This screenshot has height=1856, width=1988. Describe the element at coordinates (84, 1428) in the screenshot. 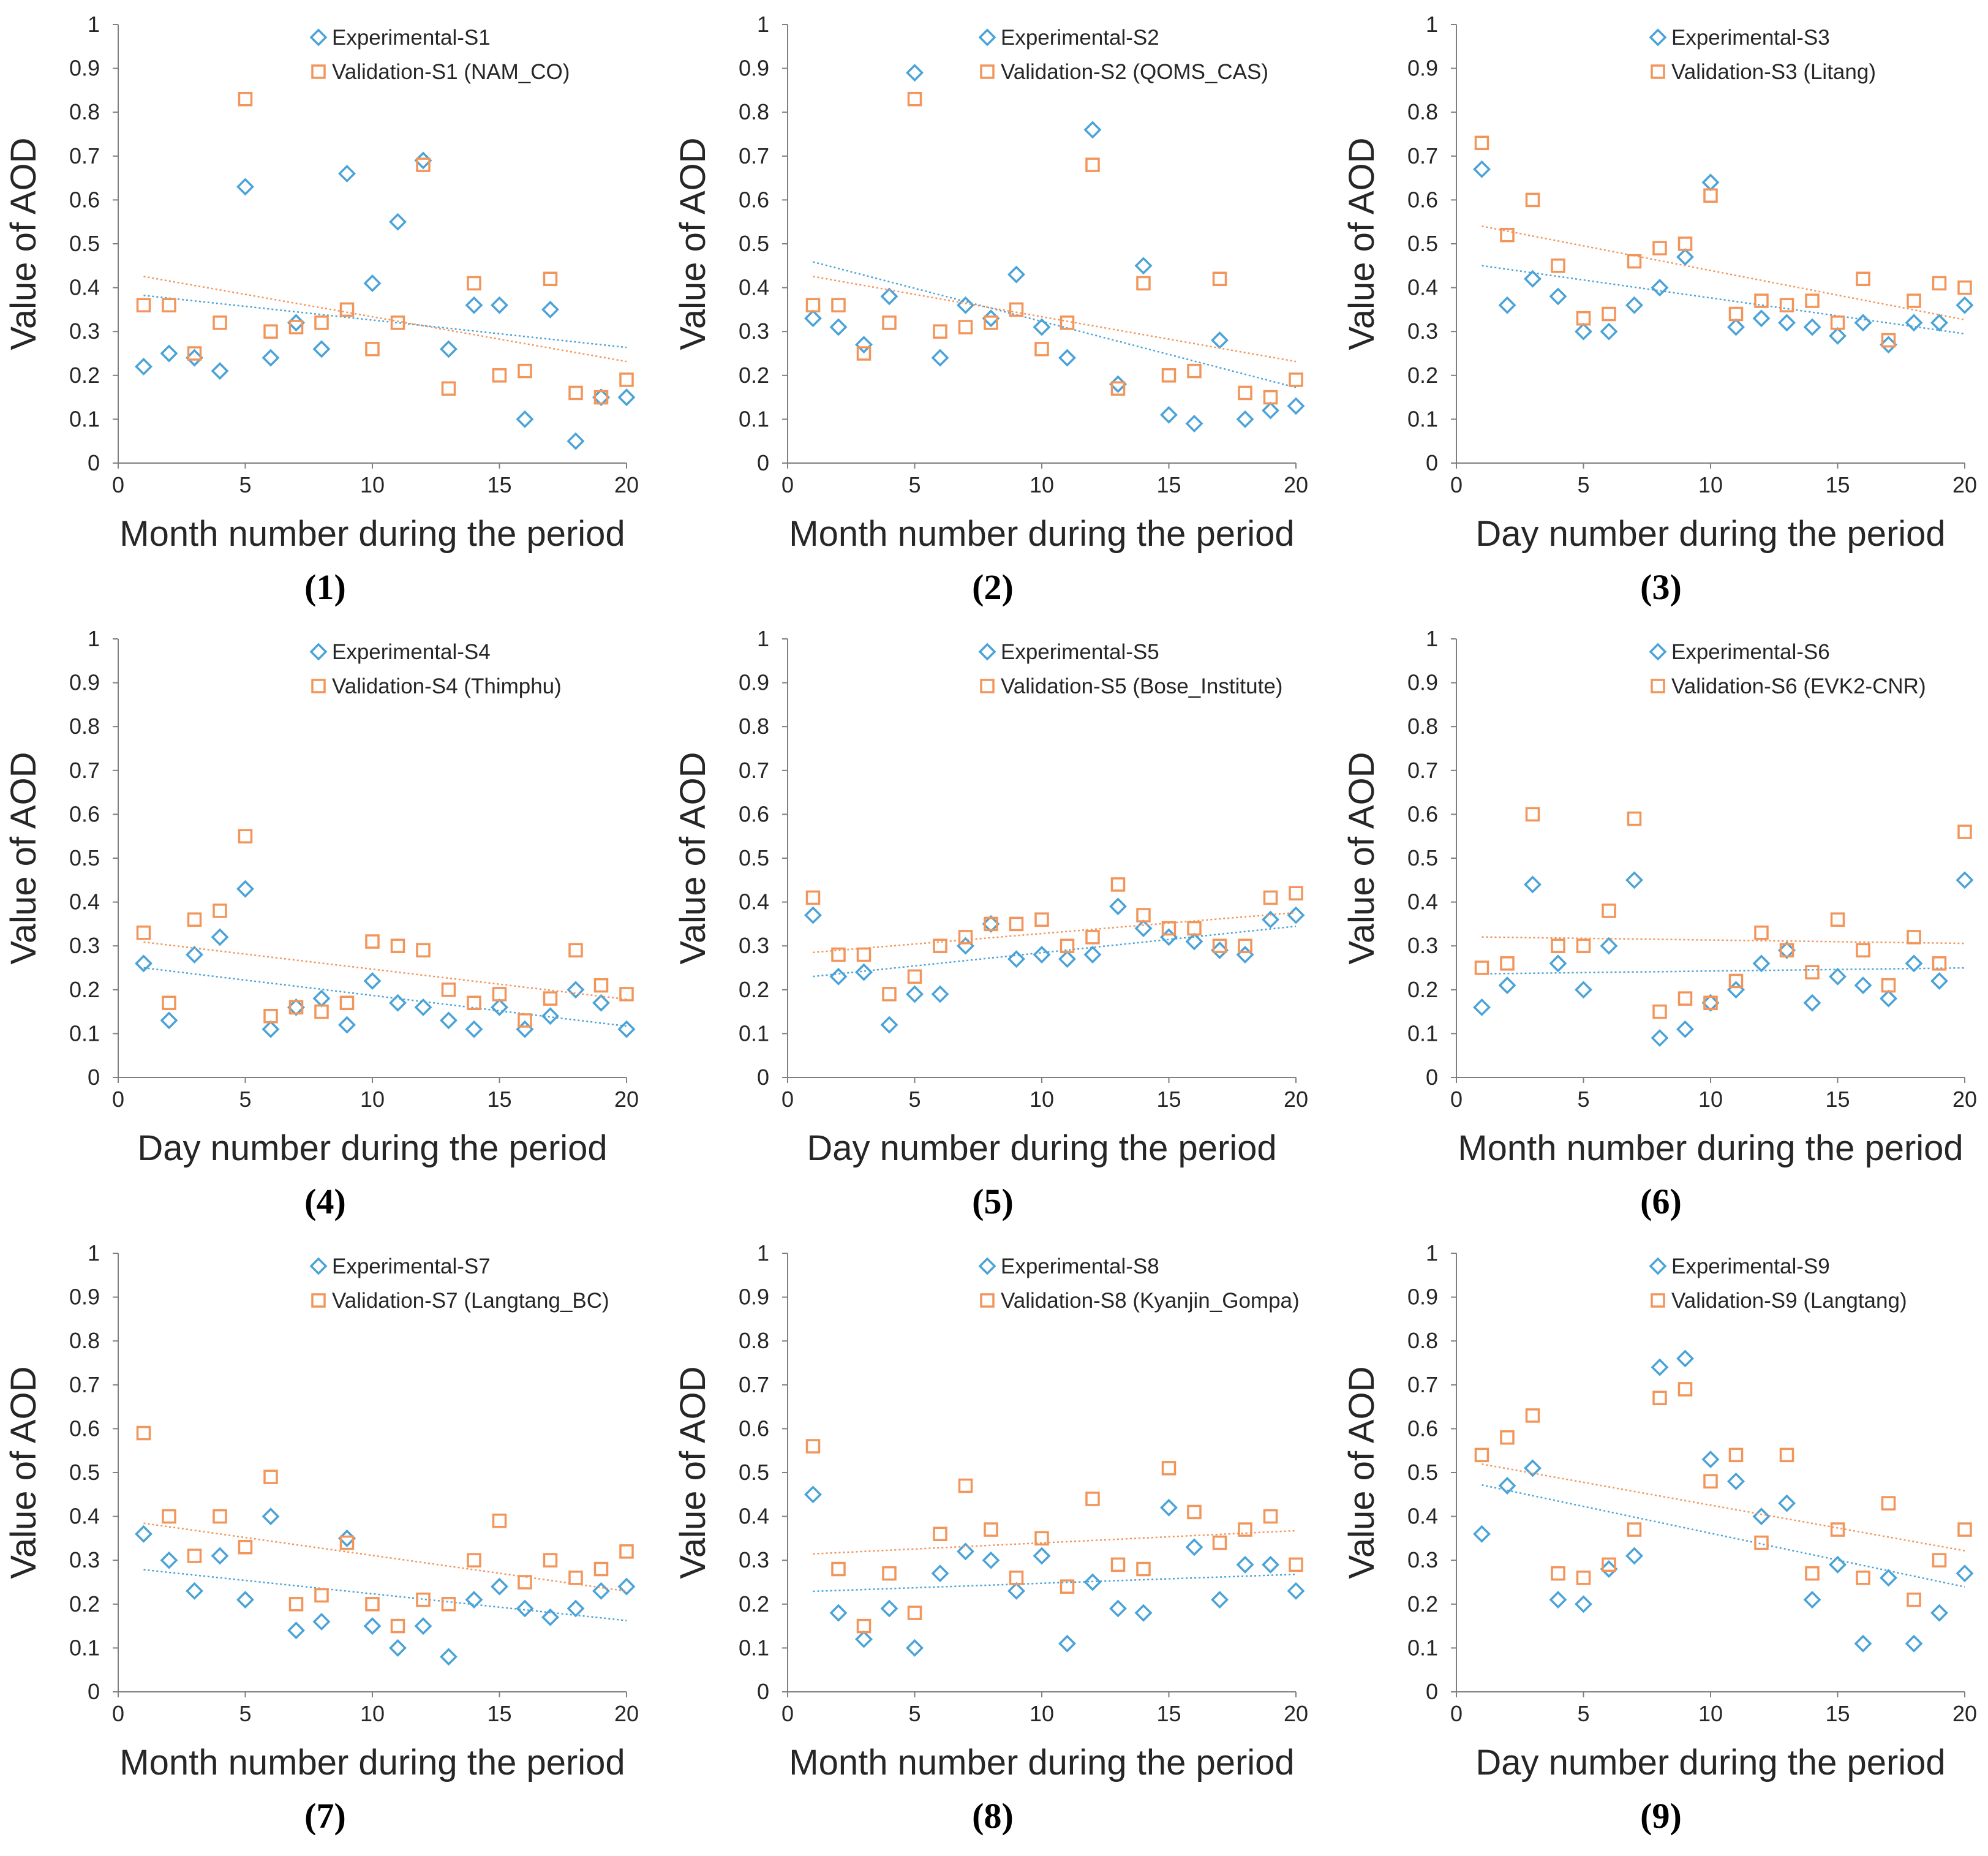

I see `chart-7-y-tick-label: 0.6` at that location.